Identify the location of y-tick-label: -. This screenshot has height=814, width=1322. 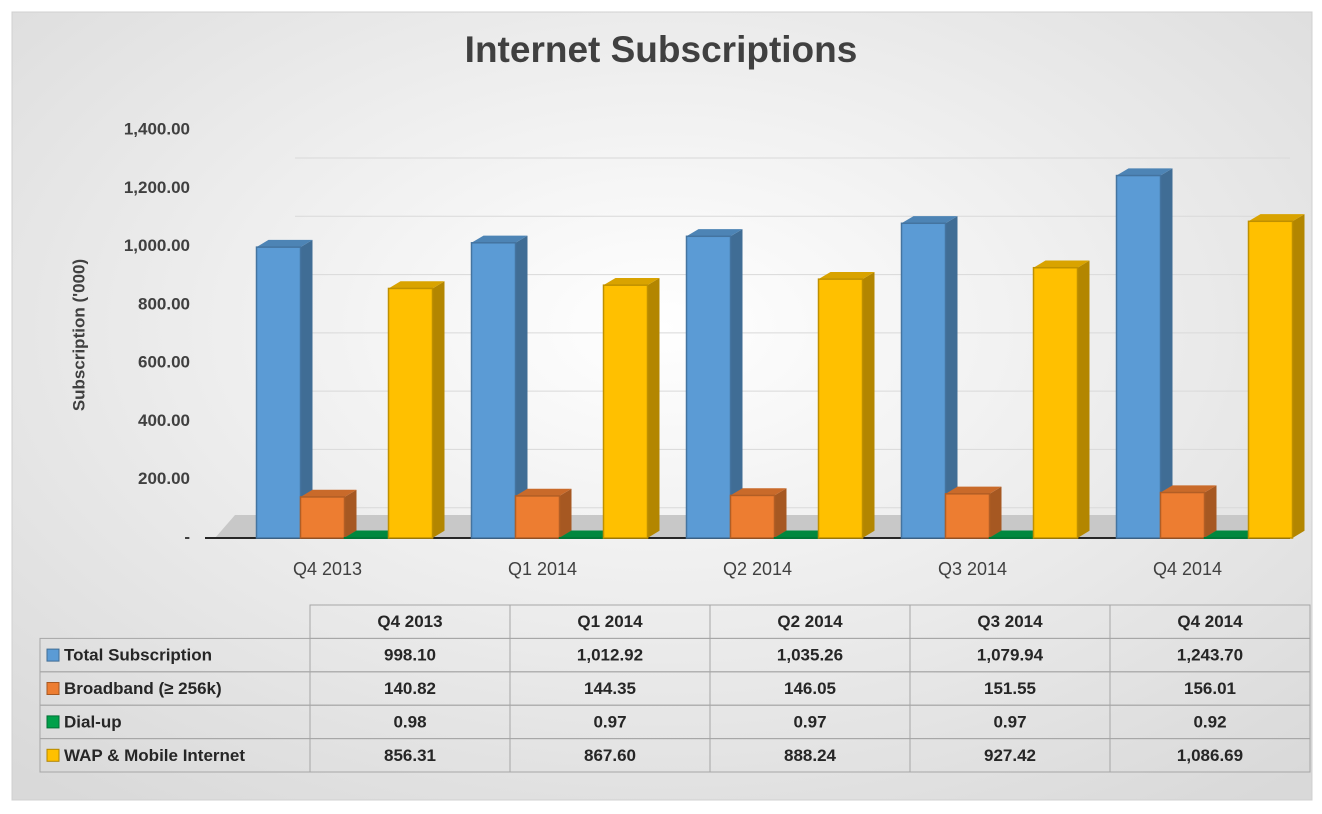
(187, 536).